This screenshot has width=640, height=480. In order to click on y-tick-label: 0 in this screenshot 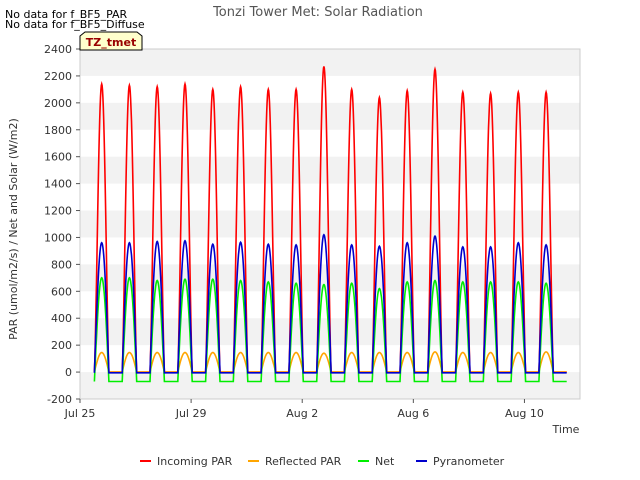, I will do `click(68, 372)`.